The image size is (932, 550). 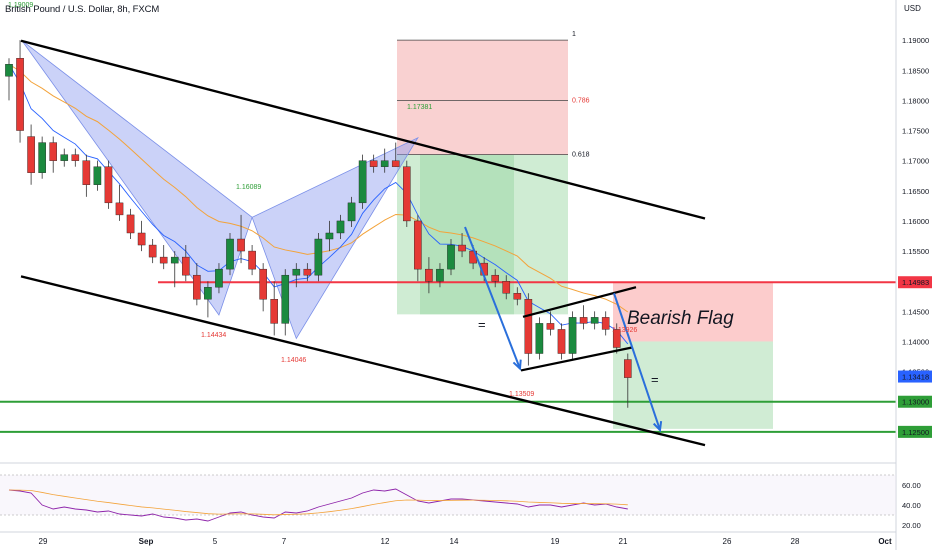 I want to click on x-tick-label: 7, so click(x=284, y=541).